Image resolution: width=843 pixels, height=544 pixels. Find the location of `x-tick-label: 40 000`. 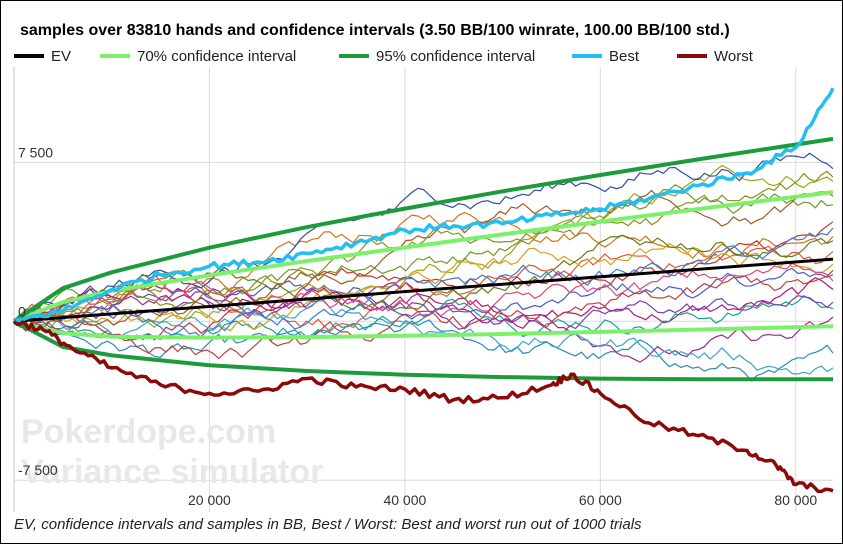

x-tick-label: 40 000 is located at coordinates (404, 500).